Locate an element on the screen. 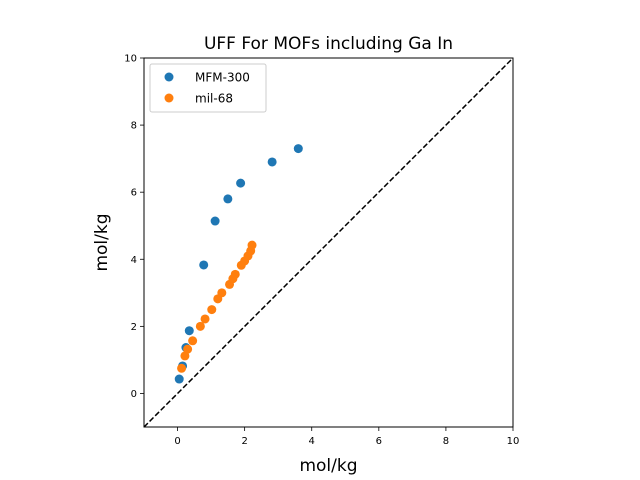 This screenshot has width=640, height=480. y-tick-label: 0 is located at coordinates (134, 394).